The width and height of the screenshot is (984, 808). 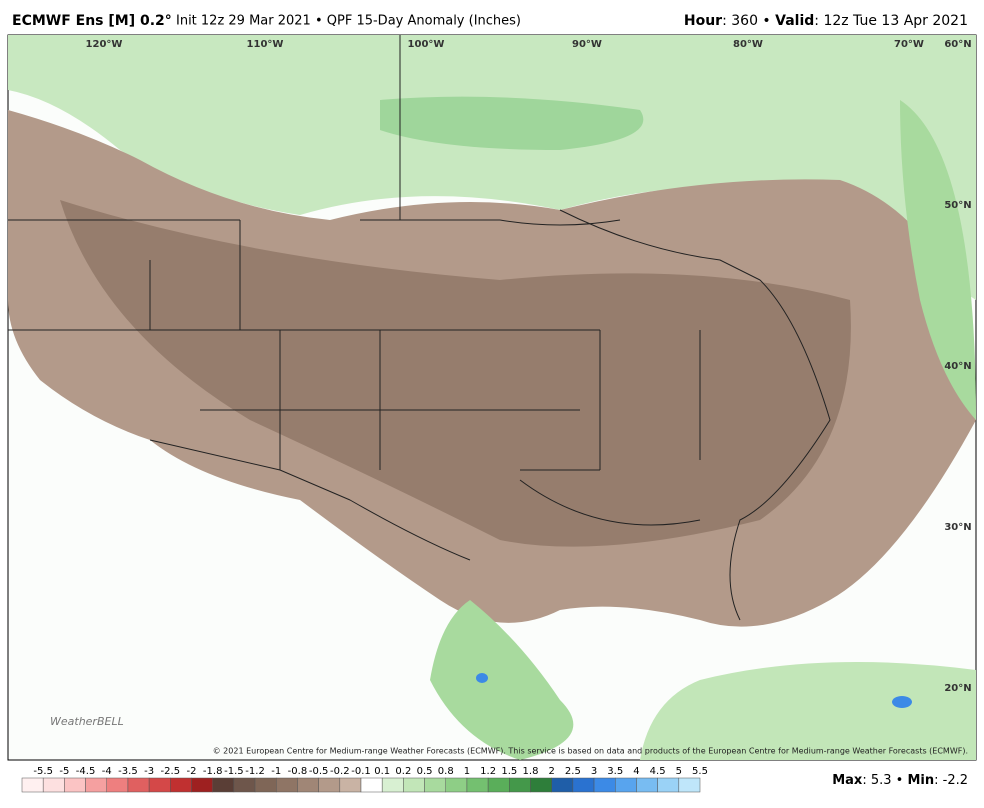 What do you see at coordinates (340, 771) in the screenshot?
I see `colorbar-label: -0.2` at bounding box center [340, 771].